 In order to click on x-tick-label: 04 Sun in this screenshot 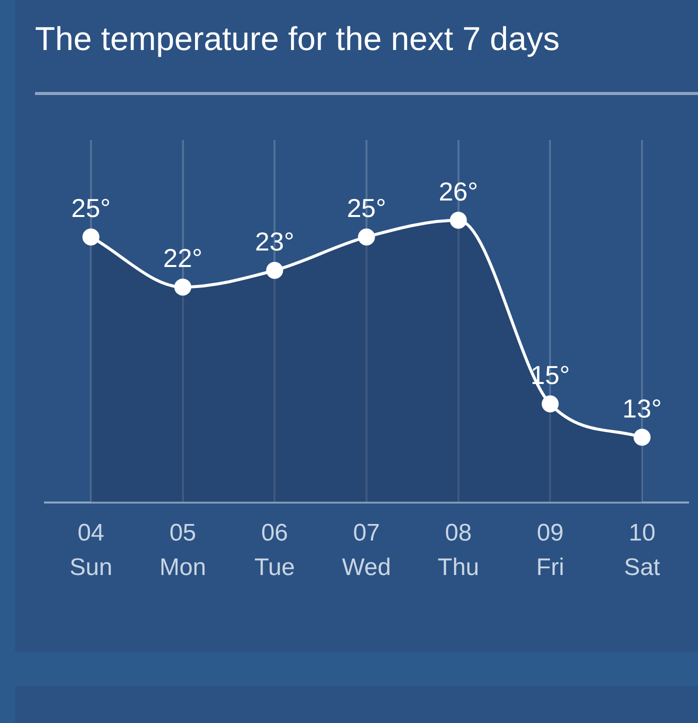, I will do `click(91, 550)`.